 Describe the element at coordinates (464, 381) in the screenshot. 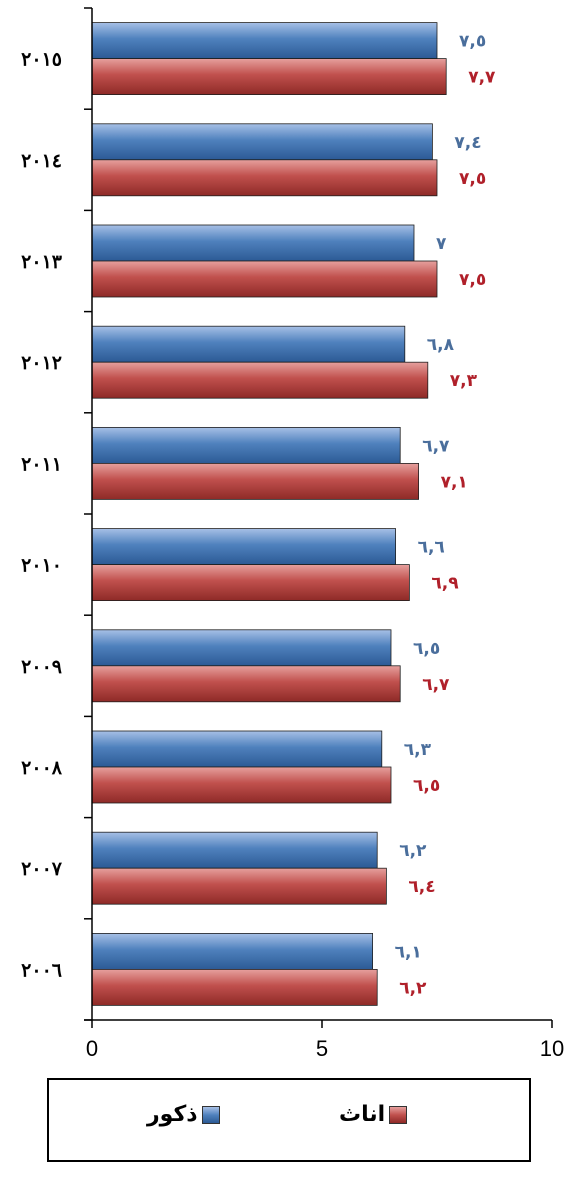

I see `female-value-label: ٧,٣` at that location.